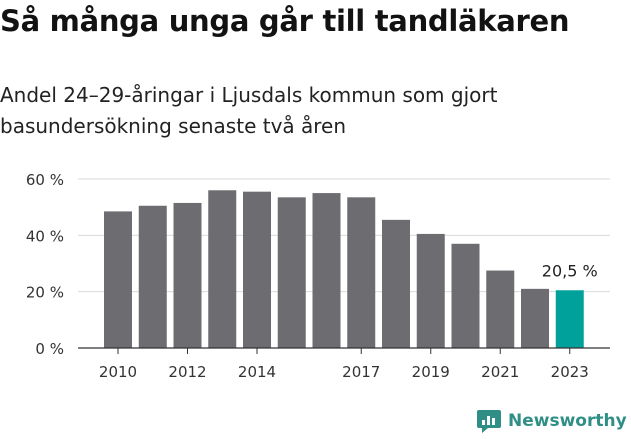  Describe the element at coordinates (326, 270) in the screenshot. I see `bar-2016` at that location.